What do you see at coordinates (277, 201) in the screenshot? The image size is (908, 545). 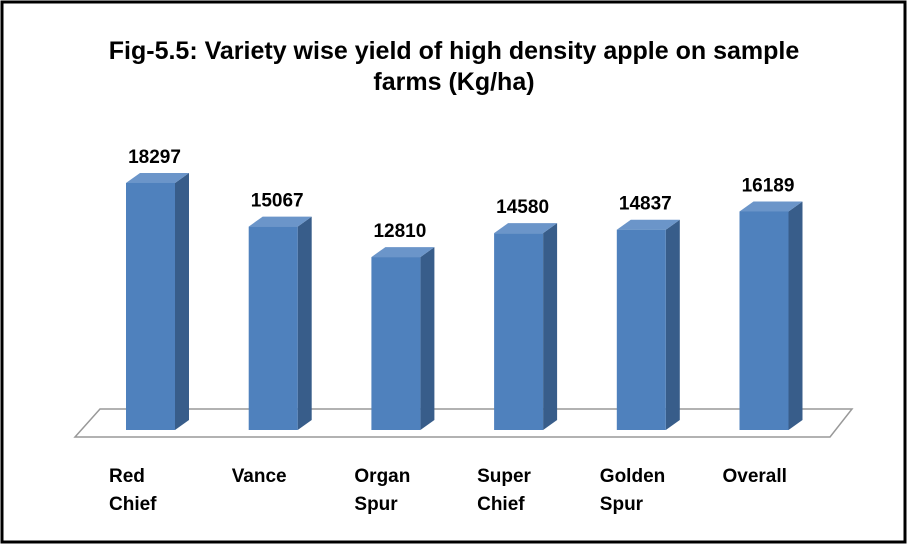 I see `value-label: 15067` at bounding box center [277, 201].